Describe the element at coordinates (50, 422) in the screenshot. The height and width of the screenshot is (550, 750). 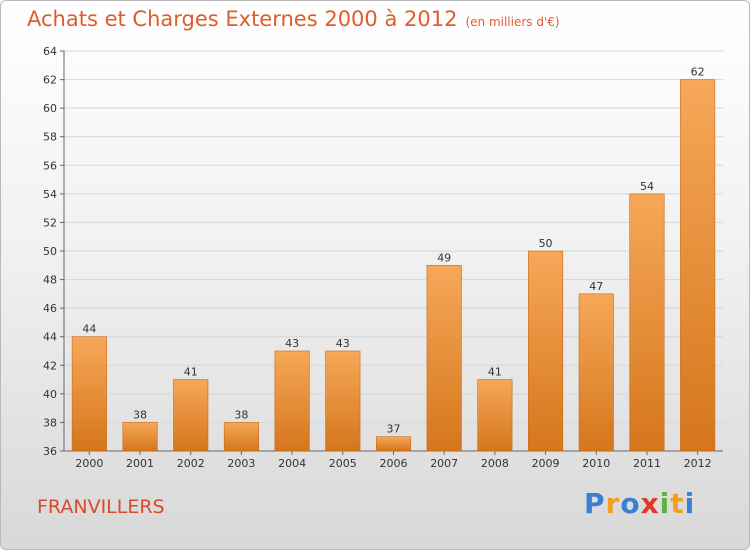
I see `y-tick-label: 38` at that location.